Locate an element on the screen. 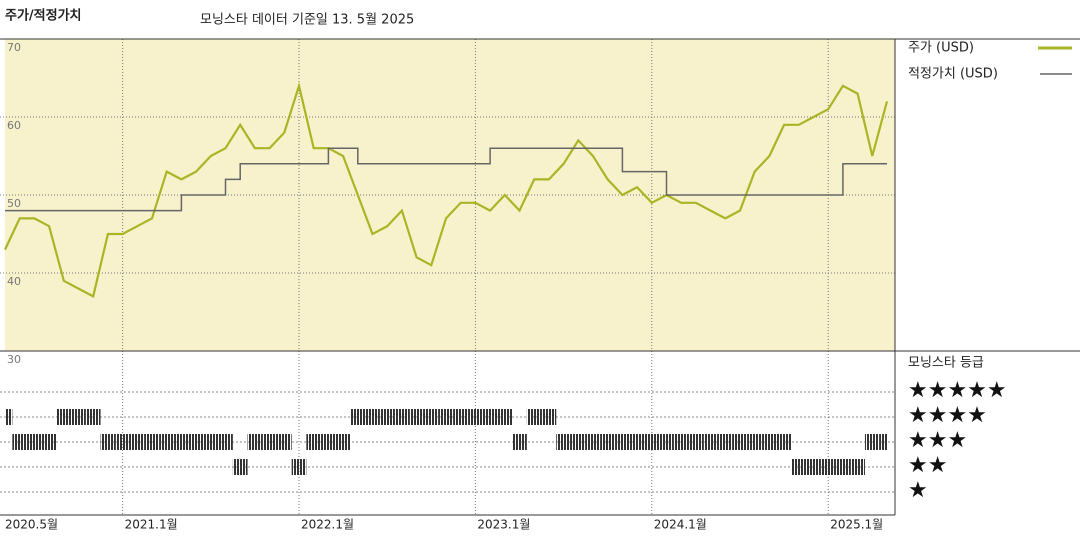 This screenshot has height=540, width=1080. x-tick-label: 2022.1월 is located at coordinates (327, 525).